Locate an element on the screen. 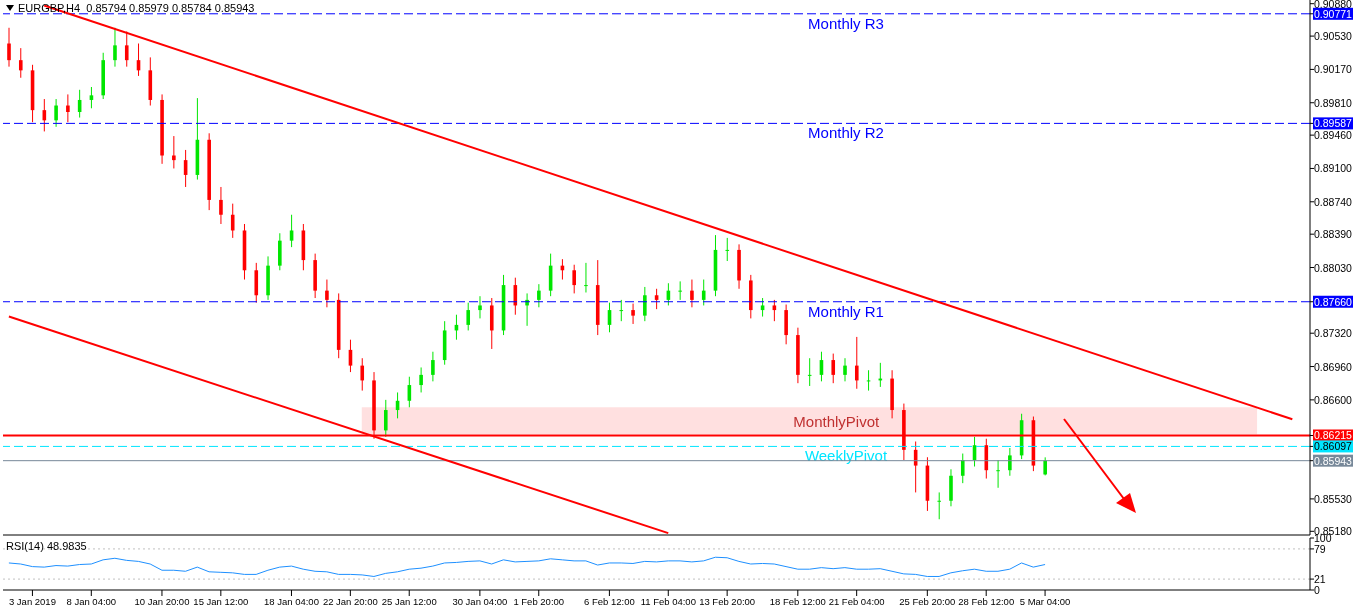 This screenshot has height=606, width=1355. x-tick-label: 13 Feb 20:00 is located at coordinates (727, 600).